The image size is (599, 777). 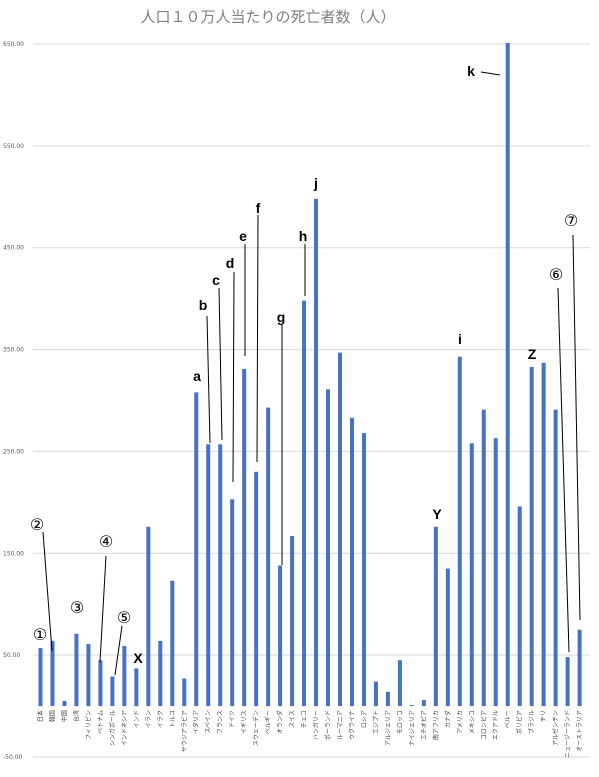 I want to click on annotation-label: ⑥, so click(x=556, y=274).